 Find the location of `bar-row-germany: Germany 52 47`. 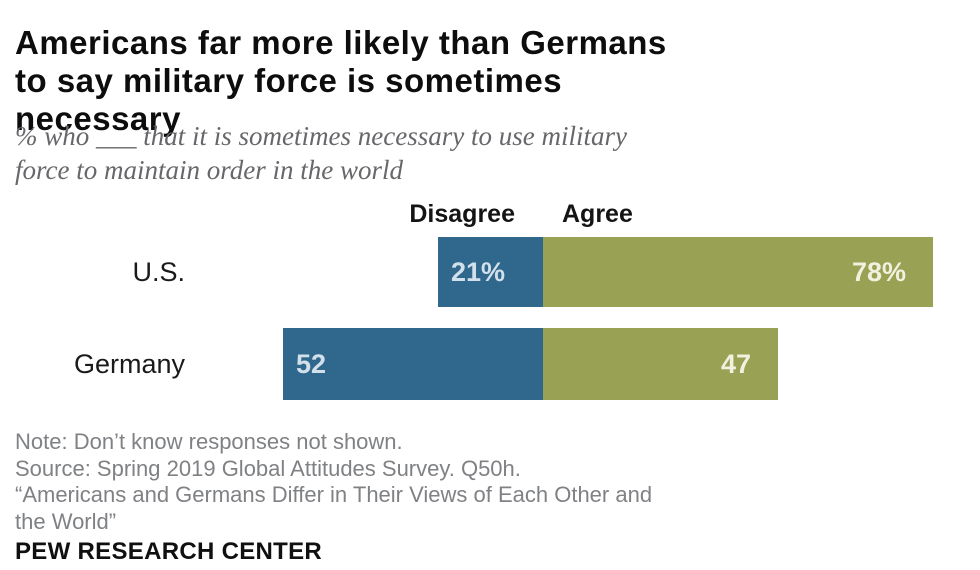

bar-row-germany: Germany 52 47 is located at coordinates (490, 364).